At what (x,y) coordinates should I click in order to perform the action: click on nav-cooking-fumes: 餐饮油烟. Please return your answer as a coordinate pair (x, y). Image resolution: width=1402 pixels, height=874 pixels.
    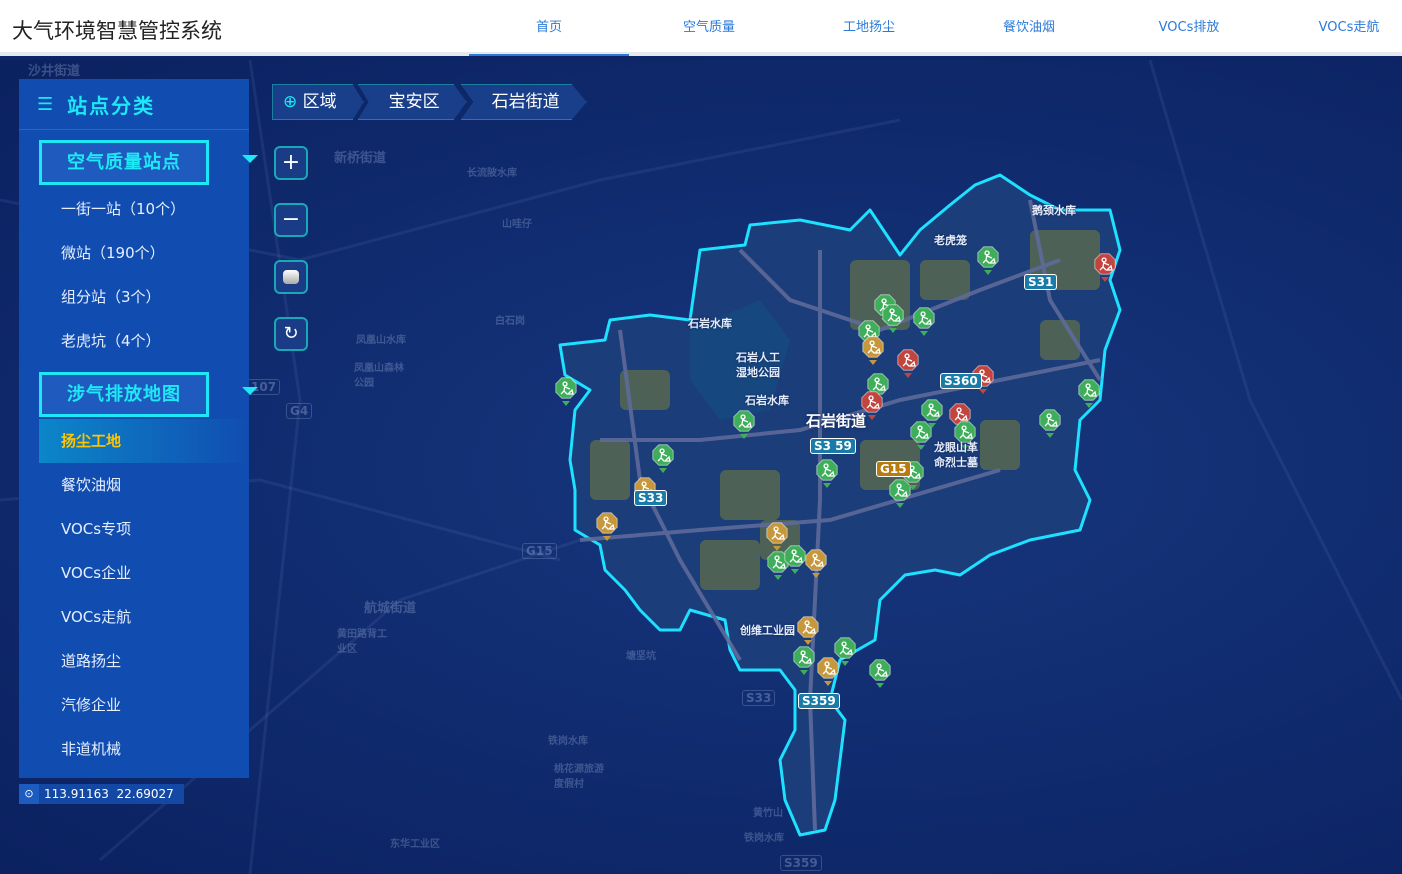
    Looking at the image, I should click on (1028, 27).